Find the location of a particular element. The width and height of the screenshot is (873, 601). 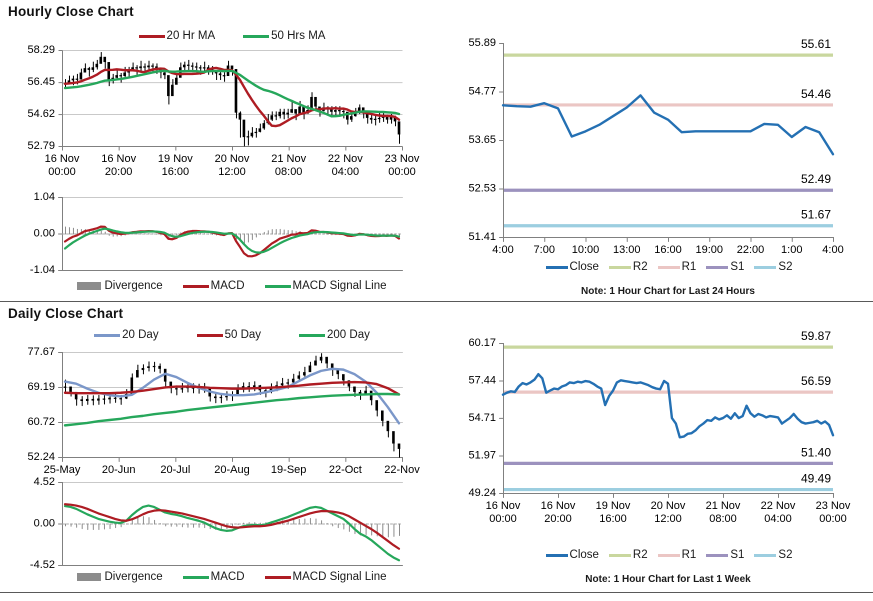

legend-label: 200 Day is located at coordinates (348, 335).